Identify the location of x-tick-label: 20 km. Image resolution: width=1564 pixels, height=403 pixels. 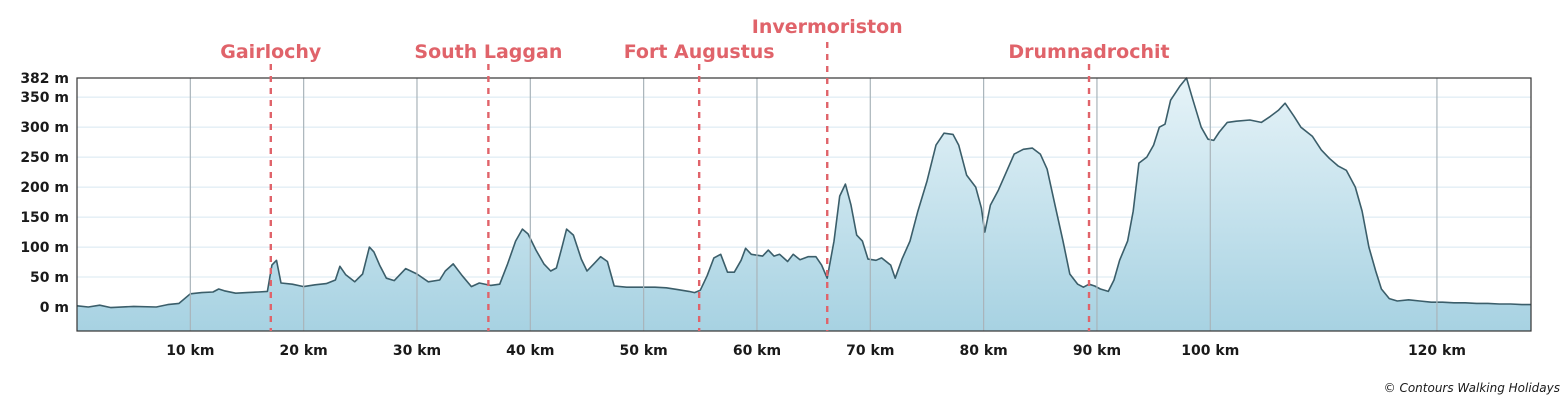
(304, 351).